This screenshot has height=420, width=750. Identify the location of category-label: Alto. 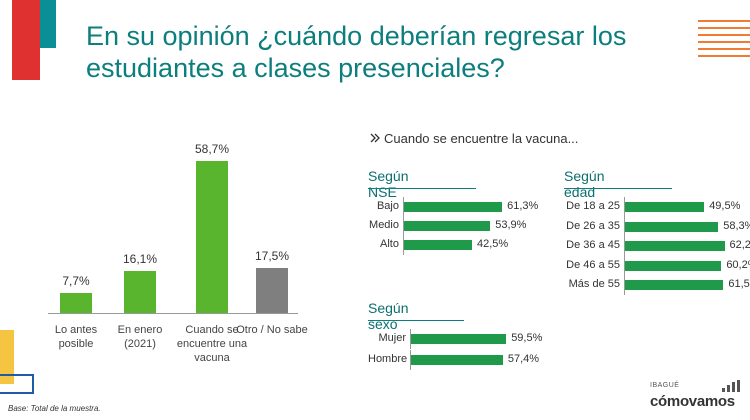
(389, 244).